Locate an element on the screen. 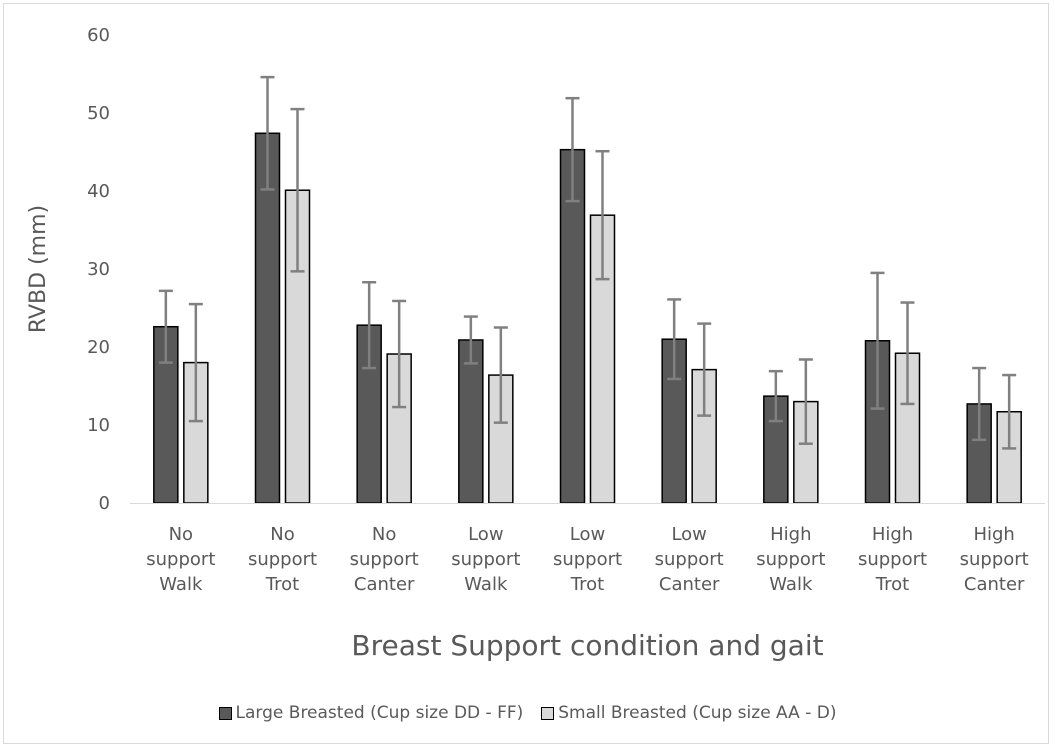  legend-item-large: Large Breasted (Cup size DD - FF) is located at coordinates (371, 713).